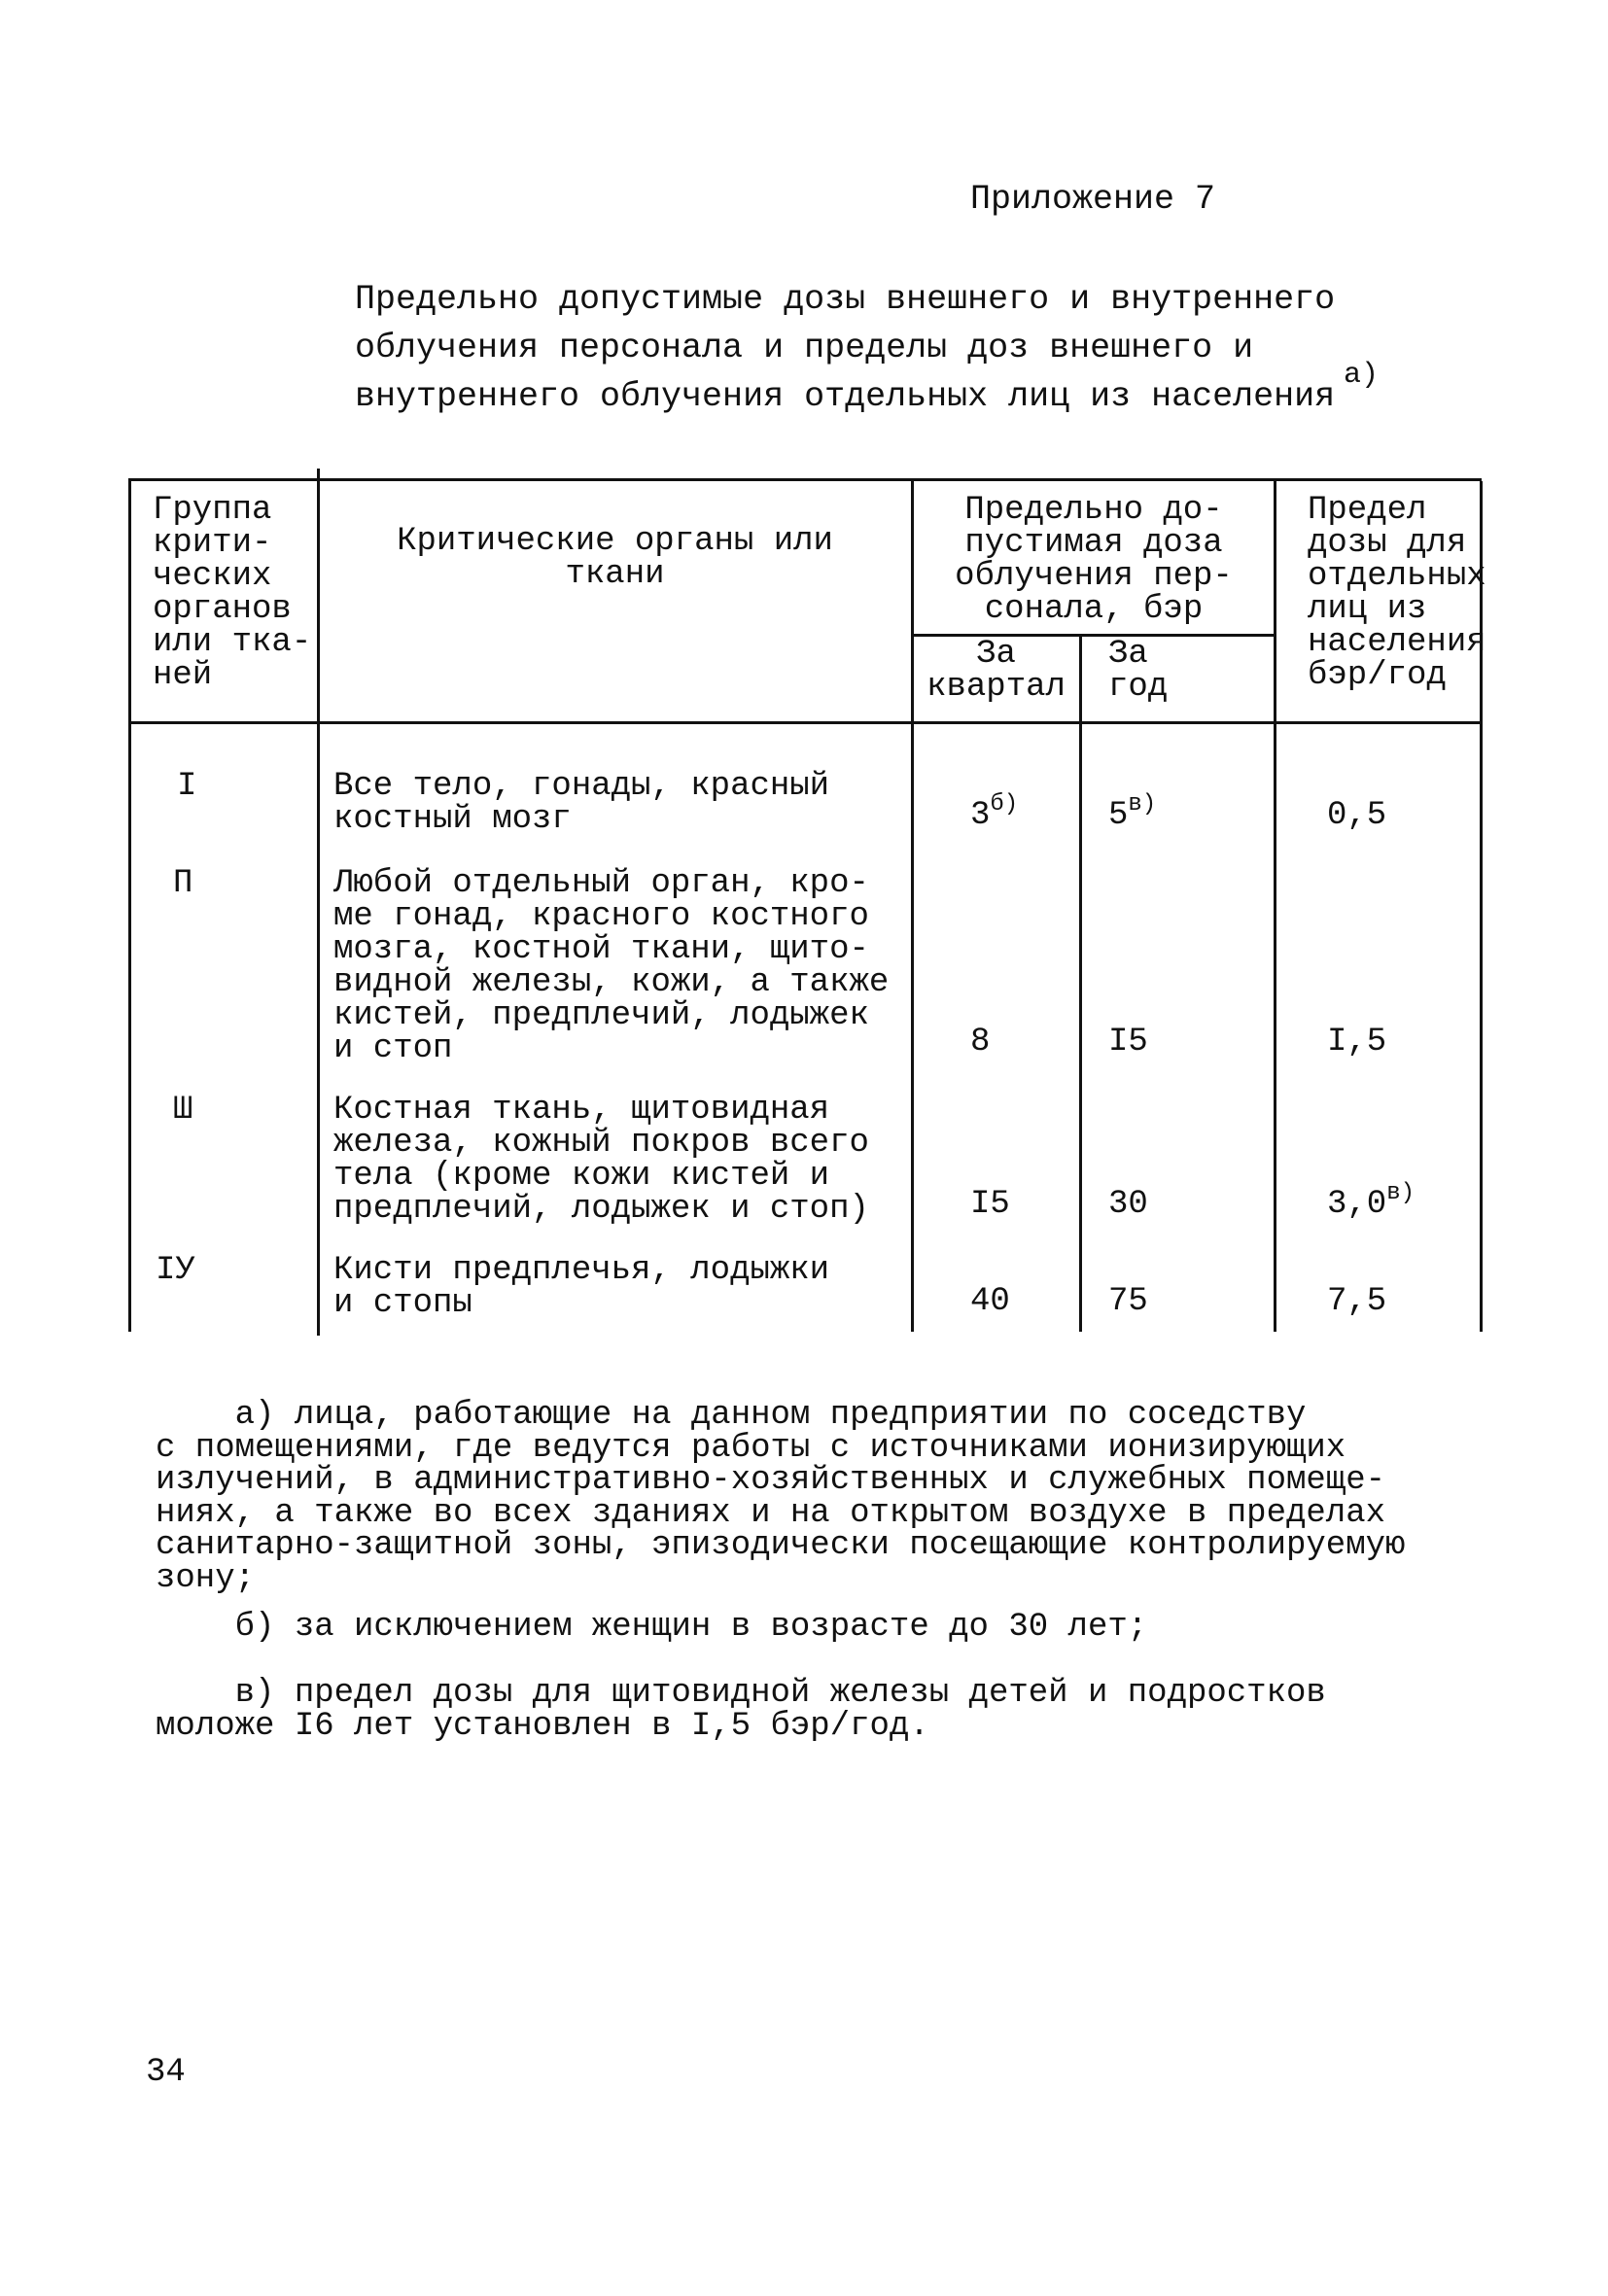  What do you see at coordinates (805, 479) in the screenshot?
I see `table-top-border` at bounding box center [805, 479].